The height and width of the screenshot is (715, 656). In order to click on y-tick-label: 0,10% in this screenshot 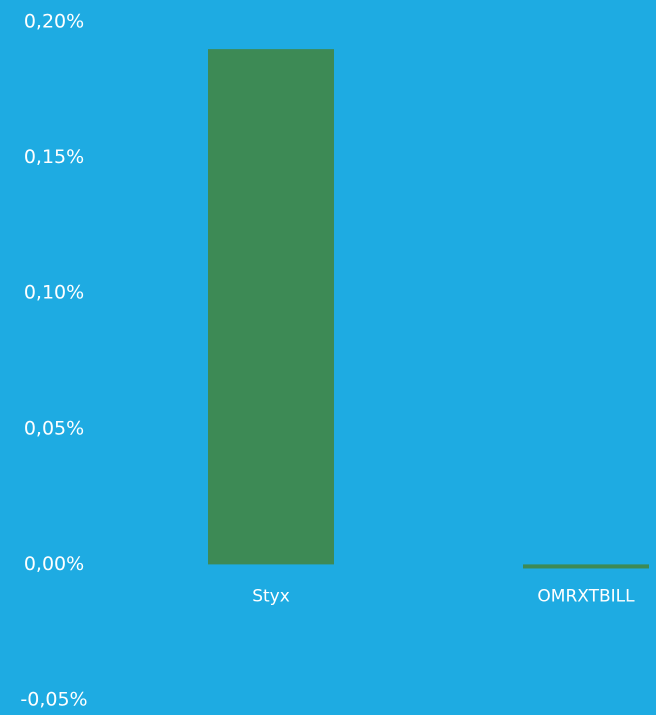, I will do `click(54, 293)`.